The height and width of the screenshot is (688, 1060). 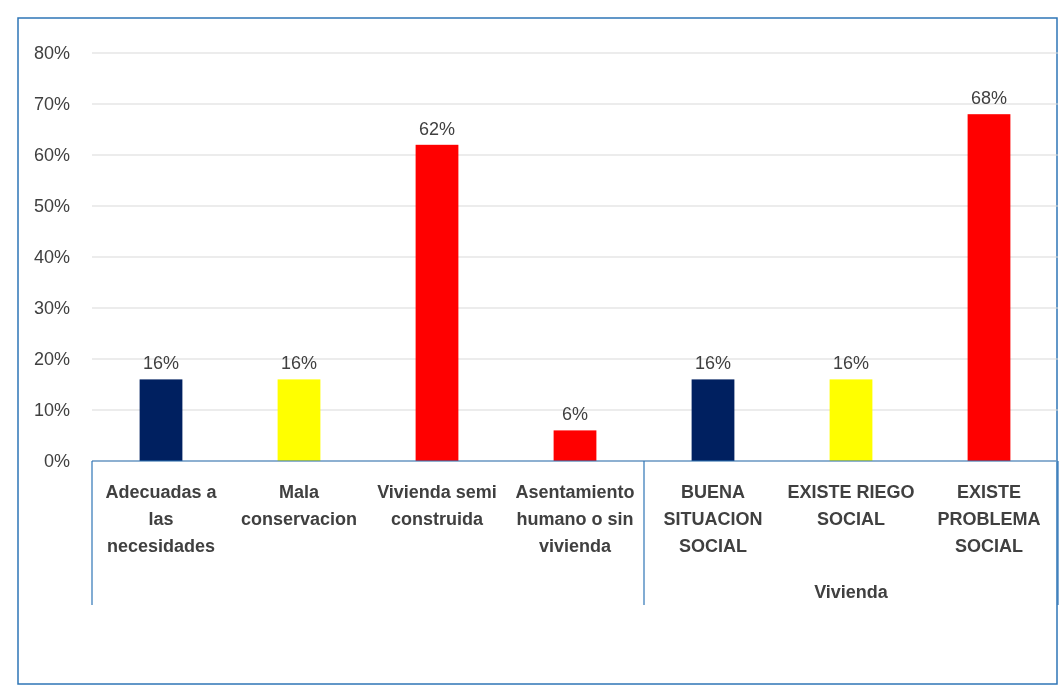 I want to click on y-tick-label: 10%, so click(x=51, y=410).